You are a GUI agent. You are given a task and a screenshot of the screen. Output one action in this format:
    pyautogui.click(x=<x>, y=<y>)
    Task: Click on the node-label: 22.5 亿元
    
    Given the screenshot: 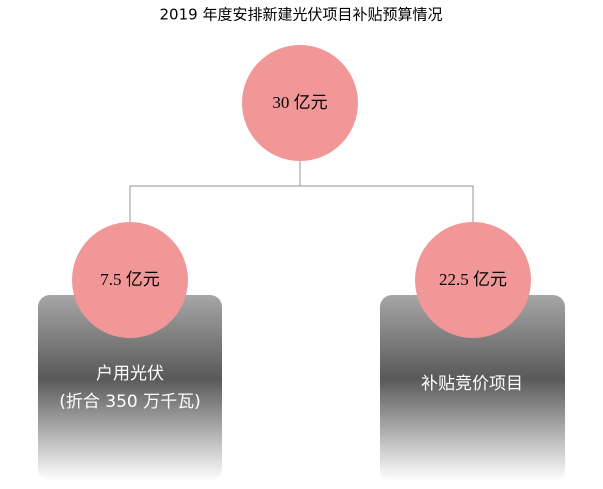 What is the action you would take?
    pyautogui.click(x=473, y=279)
    